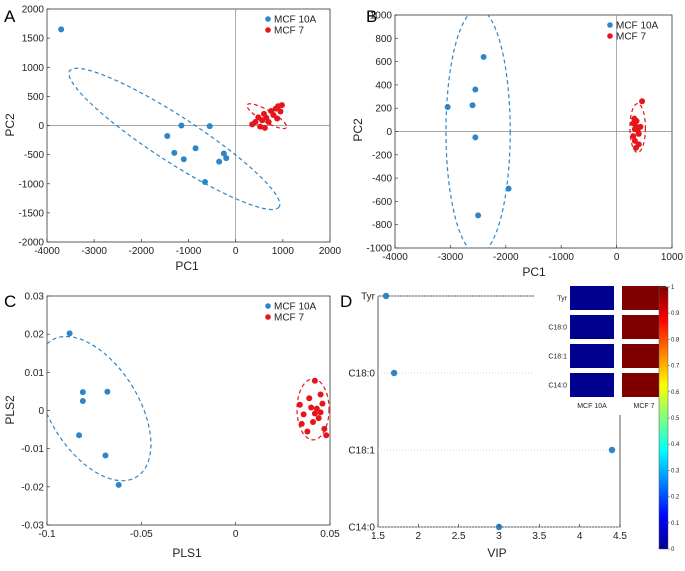 This screenshot has width=685, height=571. Describe the element at coordinates (32, 449) in the screenshot. I see `y-tick-label: -0.01` at that location.